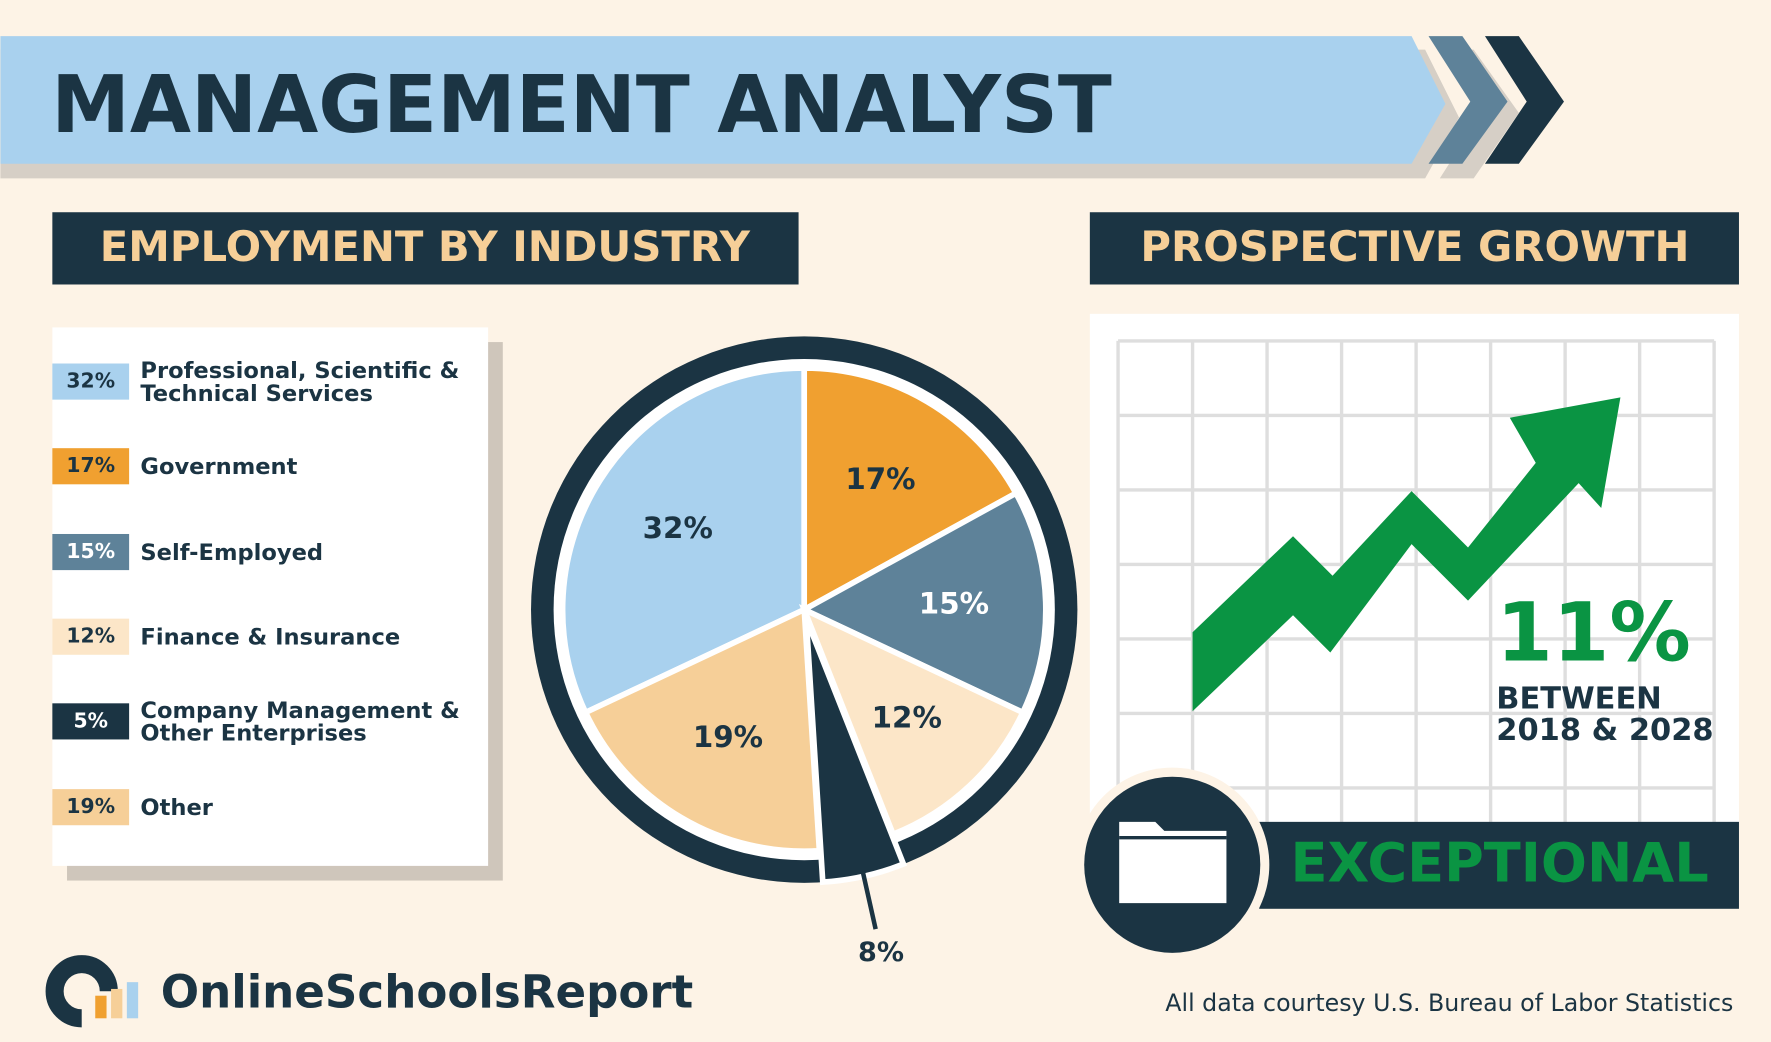 This screenshot has height=1042, width=1771. I want to click on growth-period: BETWEEN, so click(1579, 698).